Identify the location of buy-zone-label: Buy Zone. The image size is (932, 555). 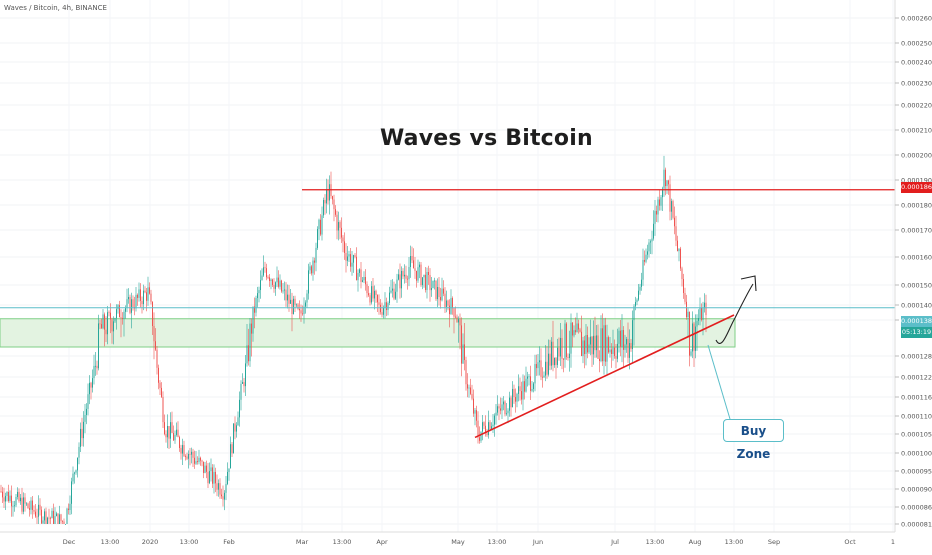
(753, 440).